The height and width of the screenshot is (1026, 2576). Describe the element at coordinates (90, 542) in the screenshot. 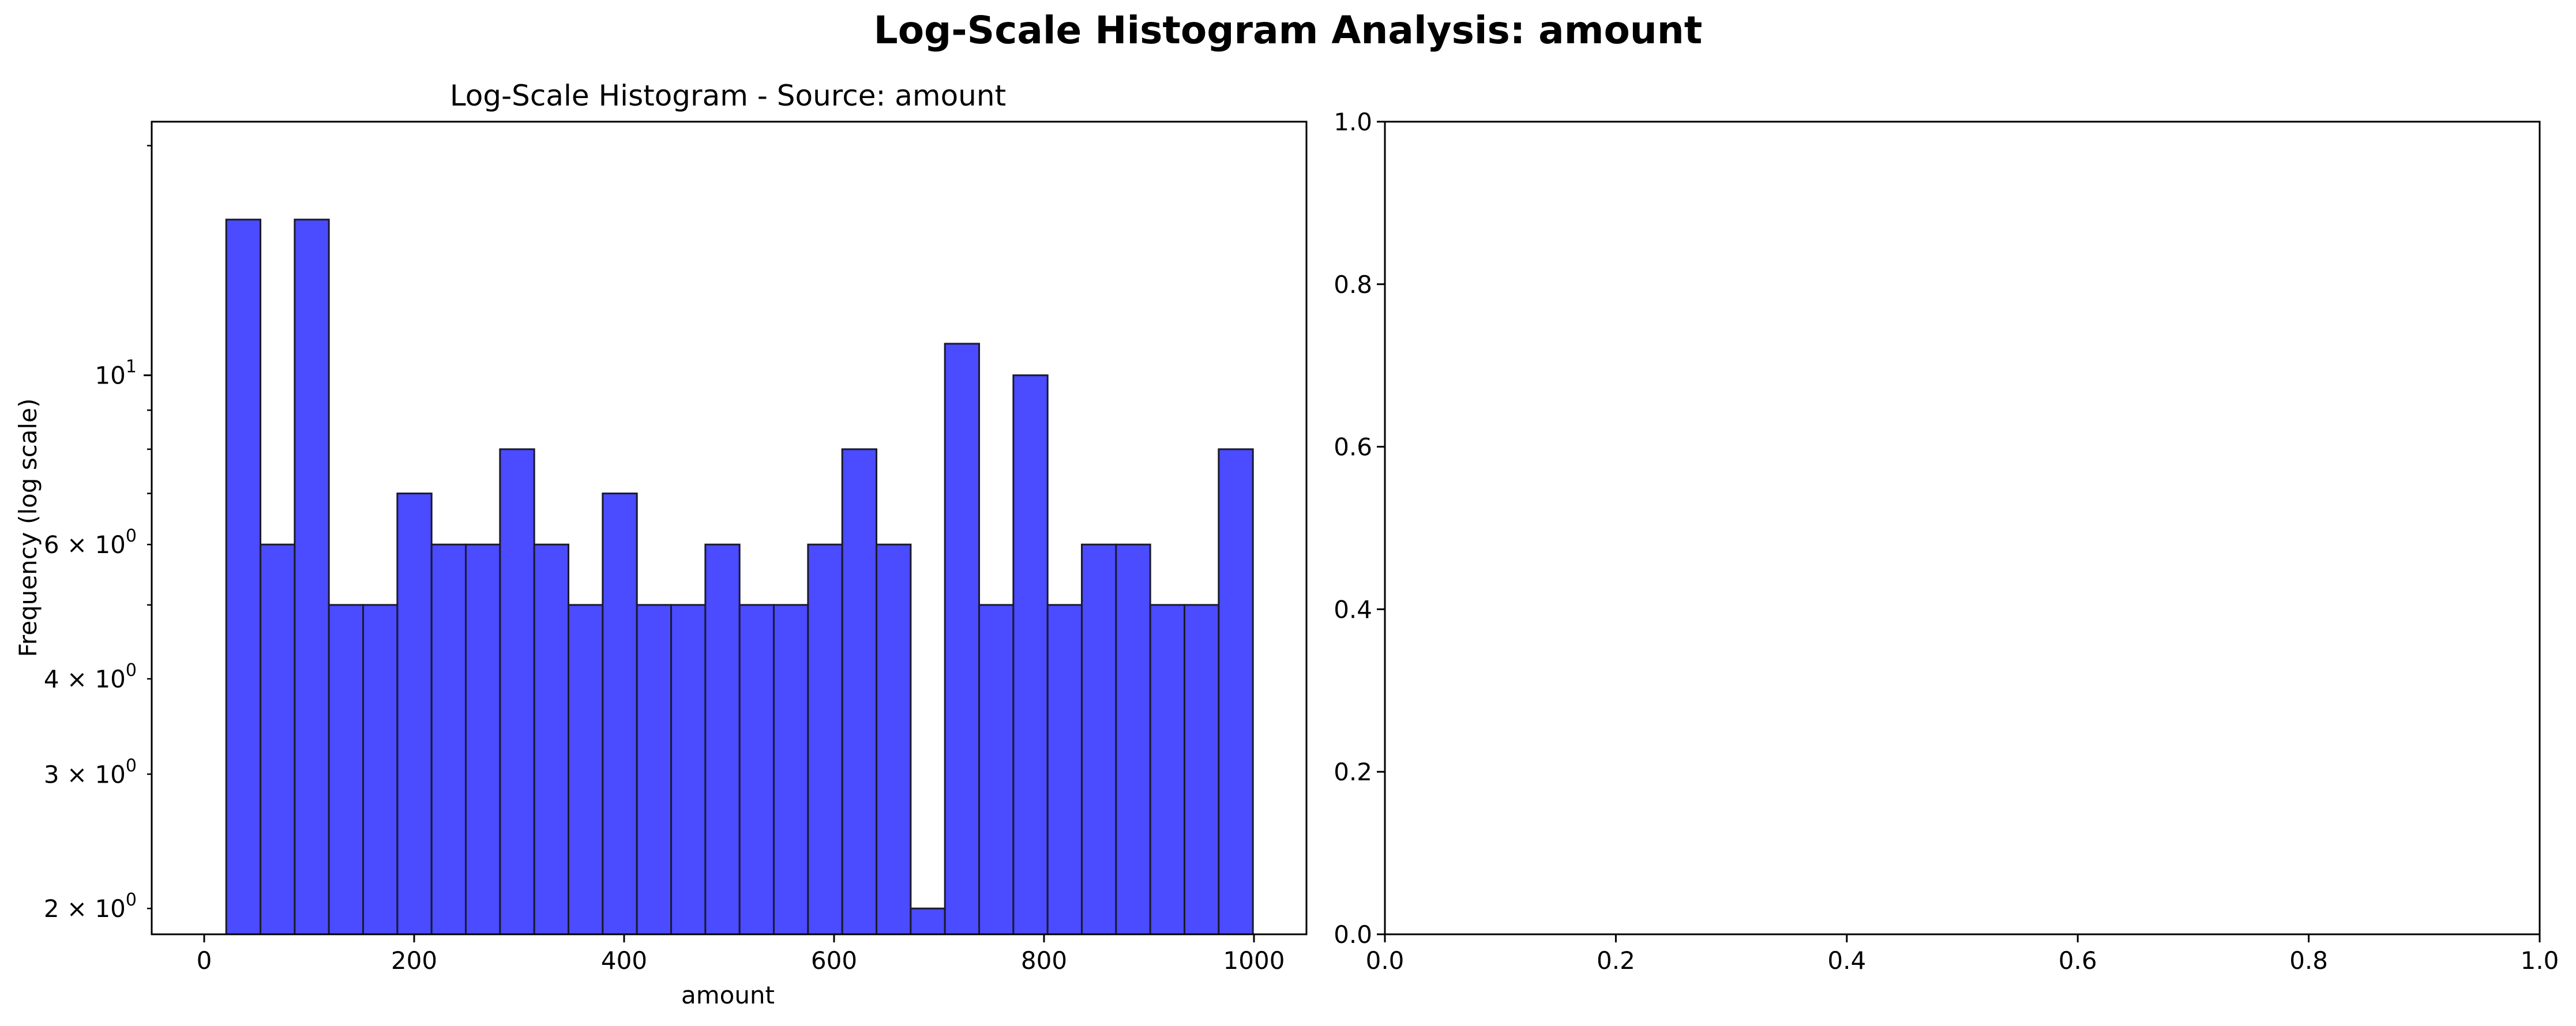

I see `histogram-y-tick-label: 6 × 100` at that location.